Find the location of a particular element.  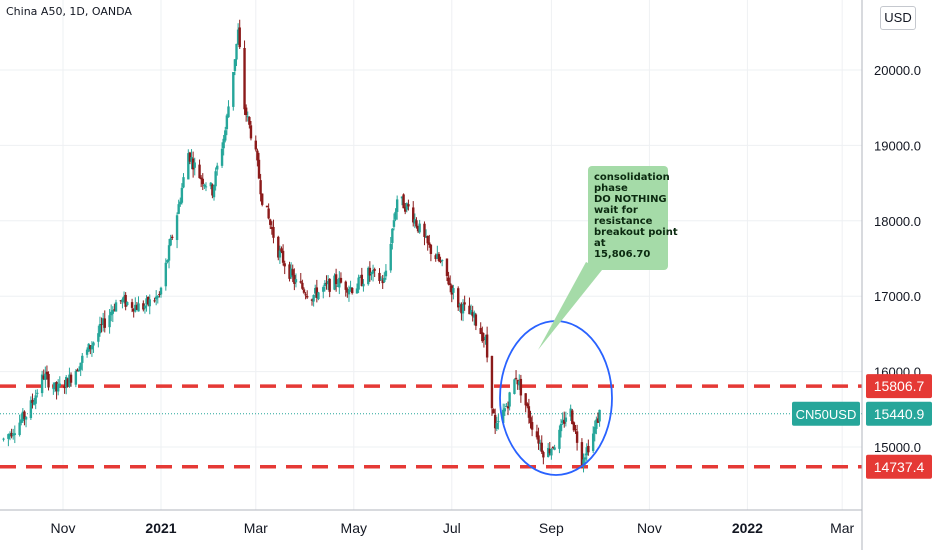

x-tick-label: Sep is located at coordinates (551, 528).